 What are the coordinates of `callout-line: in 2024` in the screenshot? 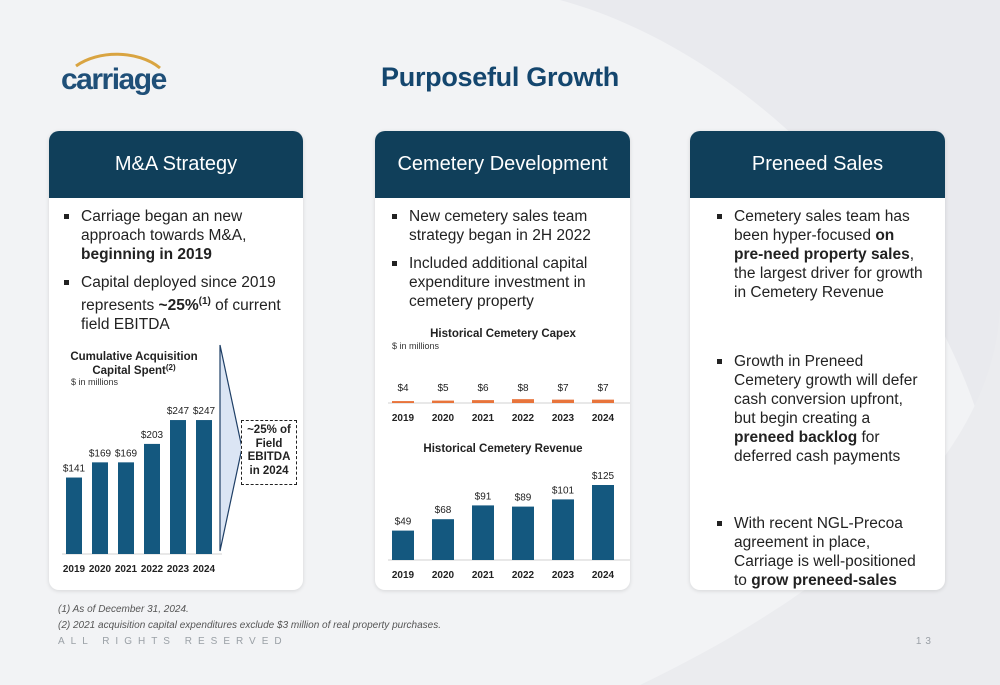 It's located at (269, 470).